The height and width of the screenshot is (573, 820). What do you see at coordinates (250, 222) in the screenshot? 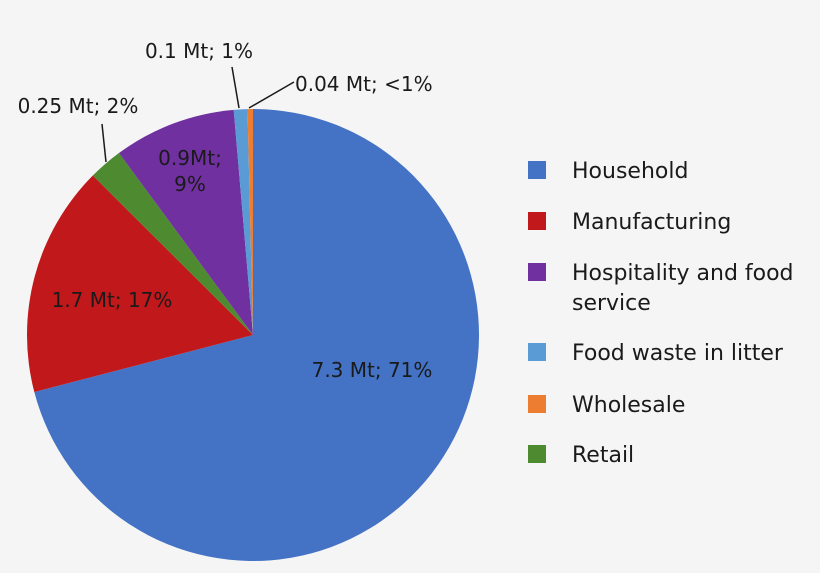
I see `slice-wholesale` at bounding box center [250, 222].